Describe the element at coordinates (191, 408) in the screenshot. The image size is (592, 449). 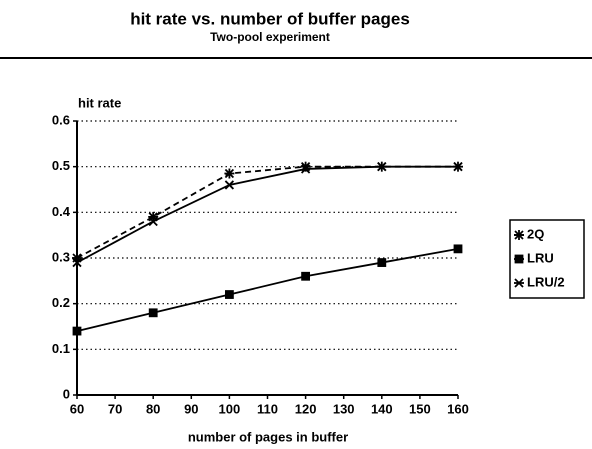
I see `x-tick-label: 90` at that location.